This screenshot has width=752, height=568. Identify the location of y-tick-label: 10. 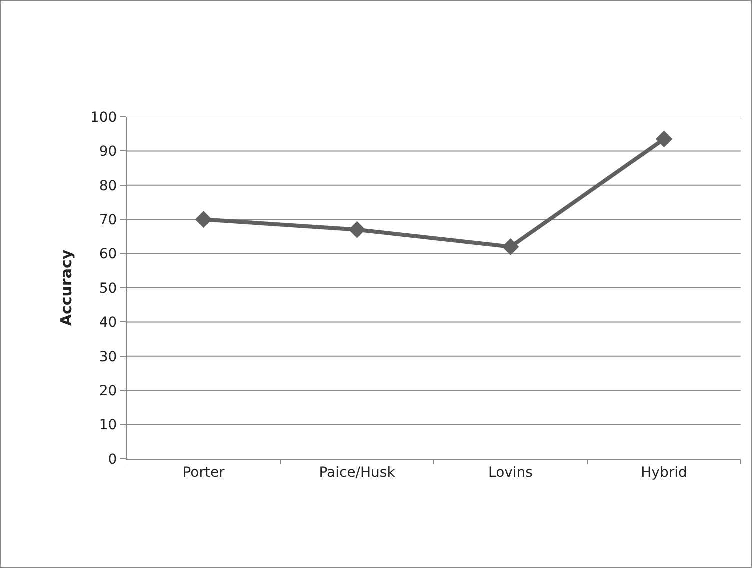
(108, 426).